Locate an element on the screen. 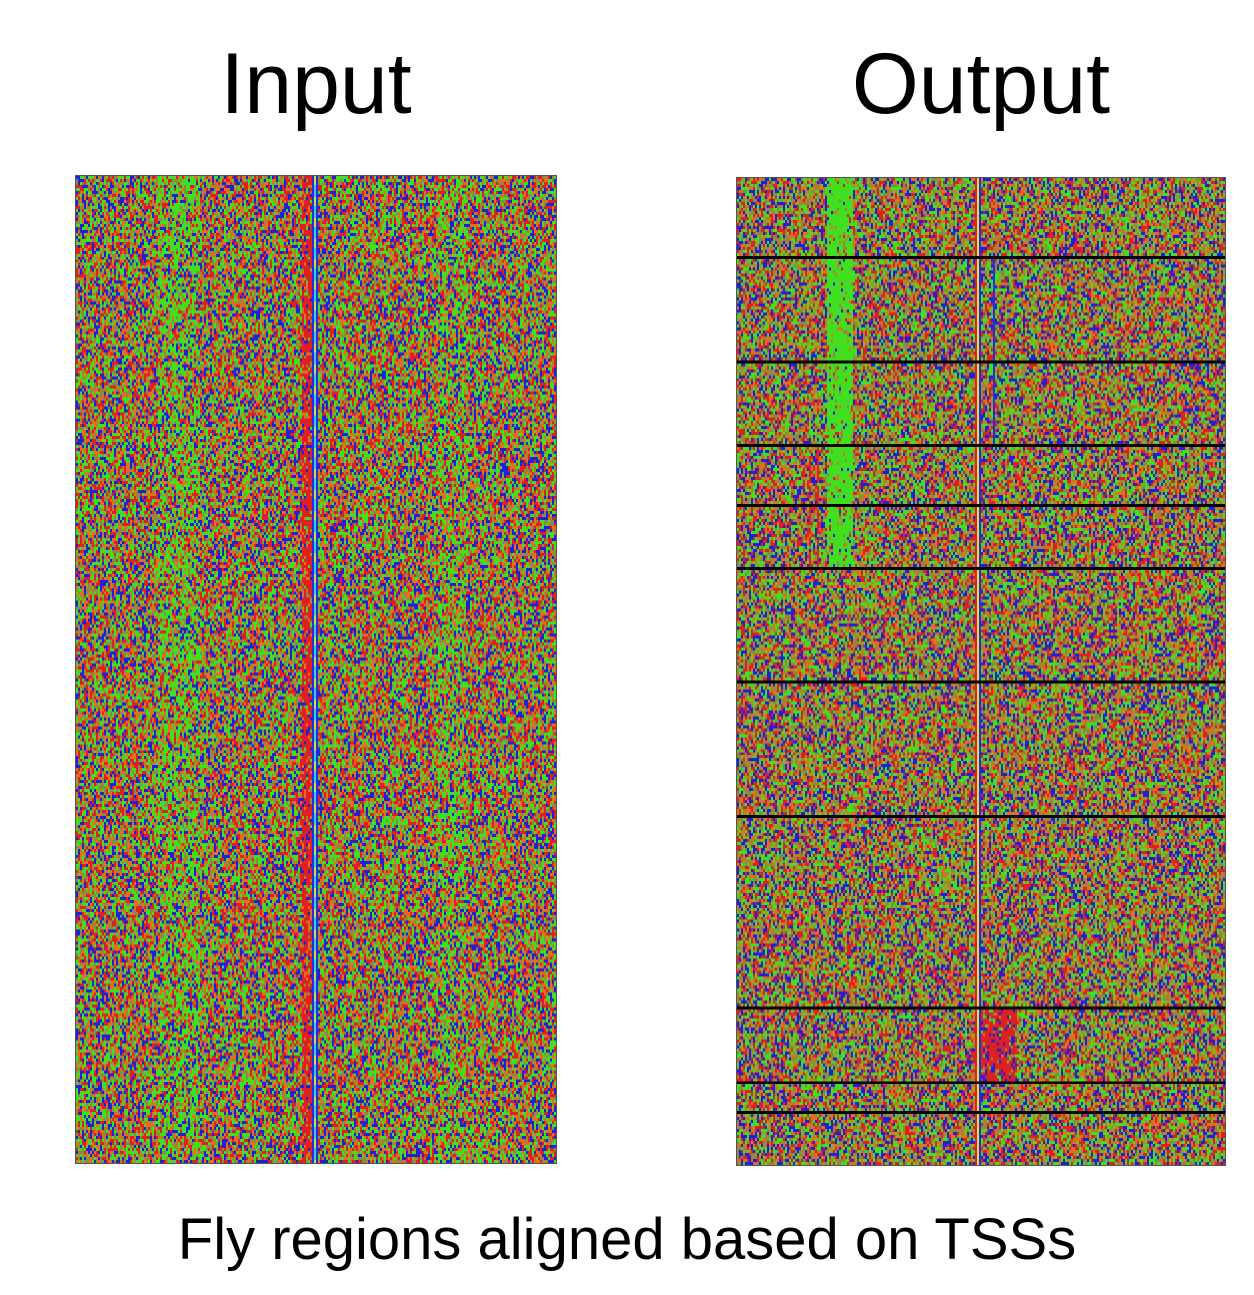 The image size is (1254, 1295). input-panel-title: Input is located at coordinates (316, 84).